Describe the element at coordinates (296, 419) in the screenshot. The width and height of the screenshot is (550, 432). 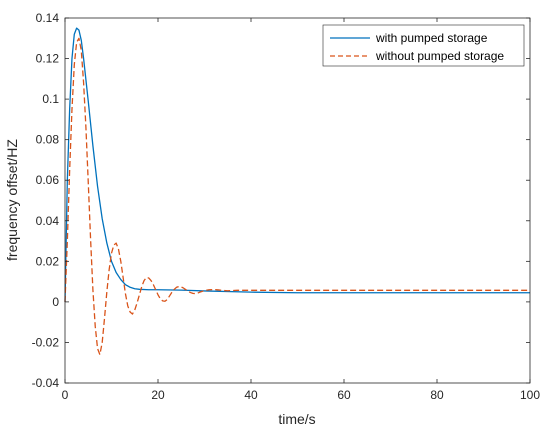
I see `x-axis-label: time/s` at that location.